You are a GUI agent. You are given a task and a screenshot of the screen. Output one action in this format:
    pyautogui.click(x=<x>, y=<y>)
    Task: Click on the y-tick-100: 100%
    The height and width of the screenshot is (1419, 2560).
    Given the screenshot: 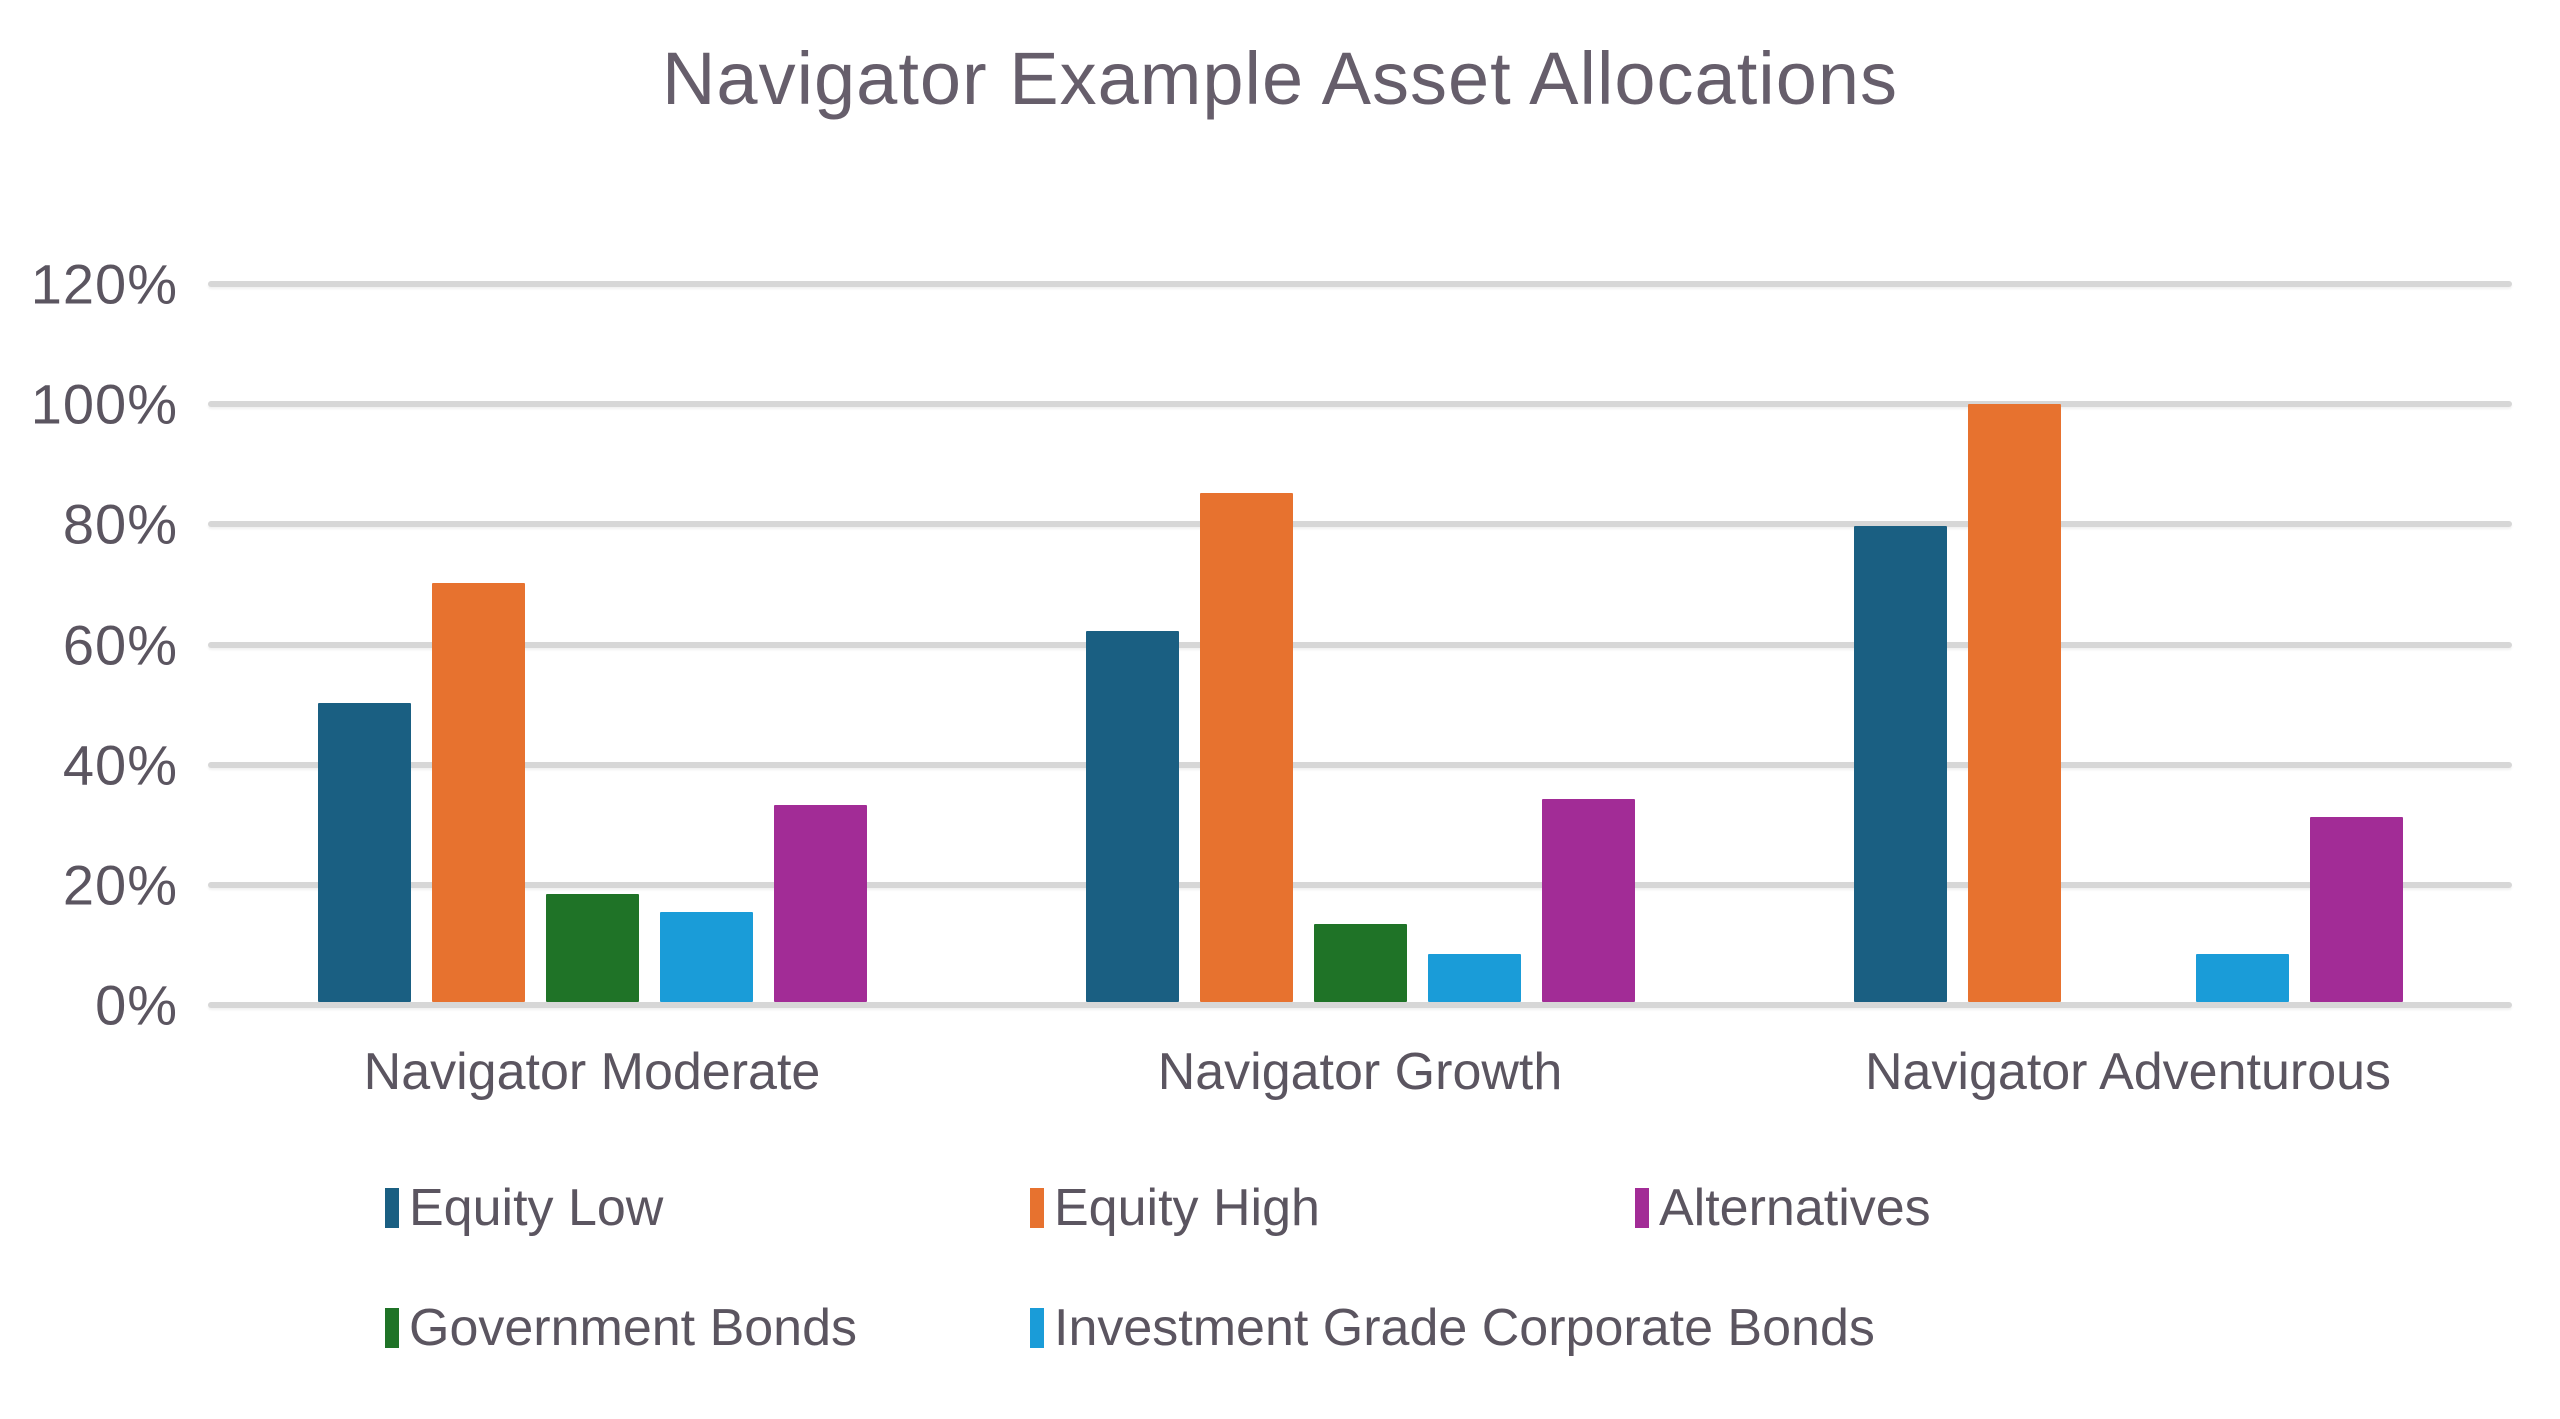 What is the action you would take?
    pyautogui.click(x=104, y=404)
    